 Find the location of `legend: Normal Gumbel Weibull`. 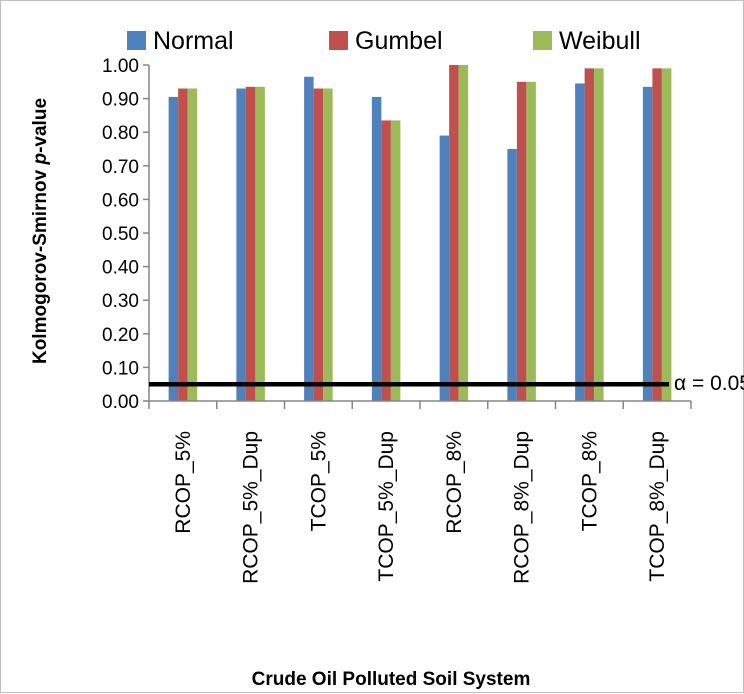

legend: Normal Gumbel Weibull is located at coordinates (384, 41).